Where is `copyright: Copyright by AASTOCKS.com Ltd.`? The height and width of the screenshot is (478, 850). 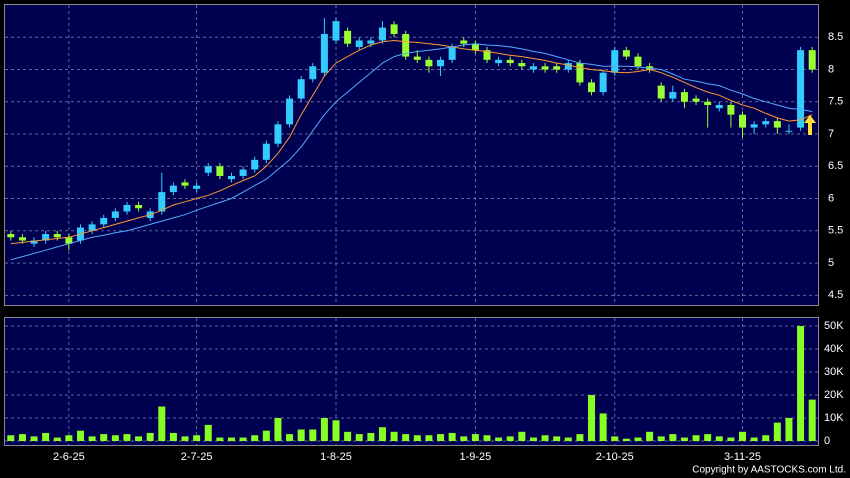
copyright: Copyright by AASTOCKS.com Ltd. is located at coordinates (769, 470).